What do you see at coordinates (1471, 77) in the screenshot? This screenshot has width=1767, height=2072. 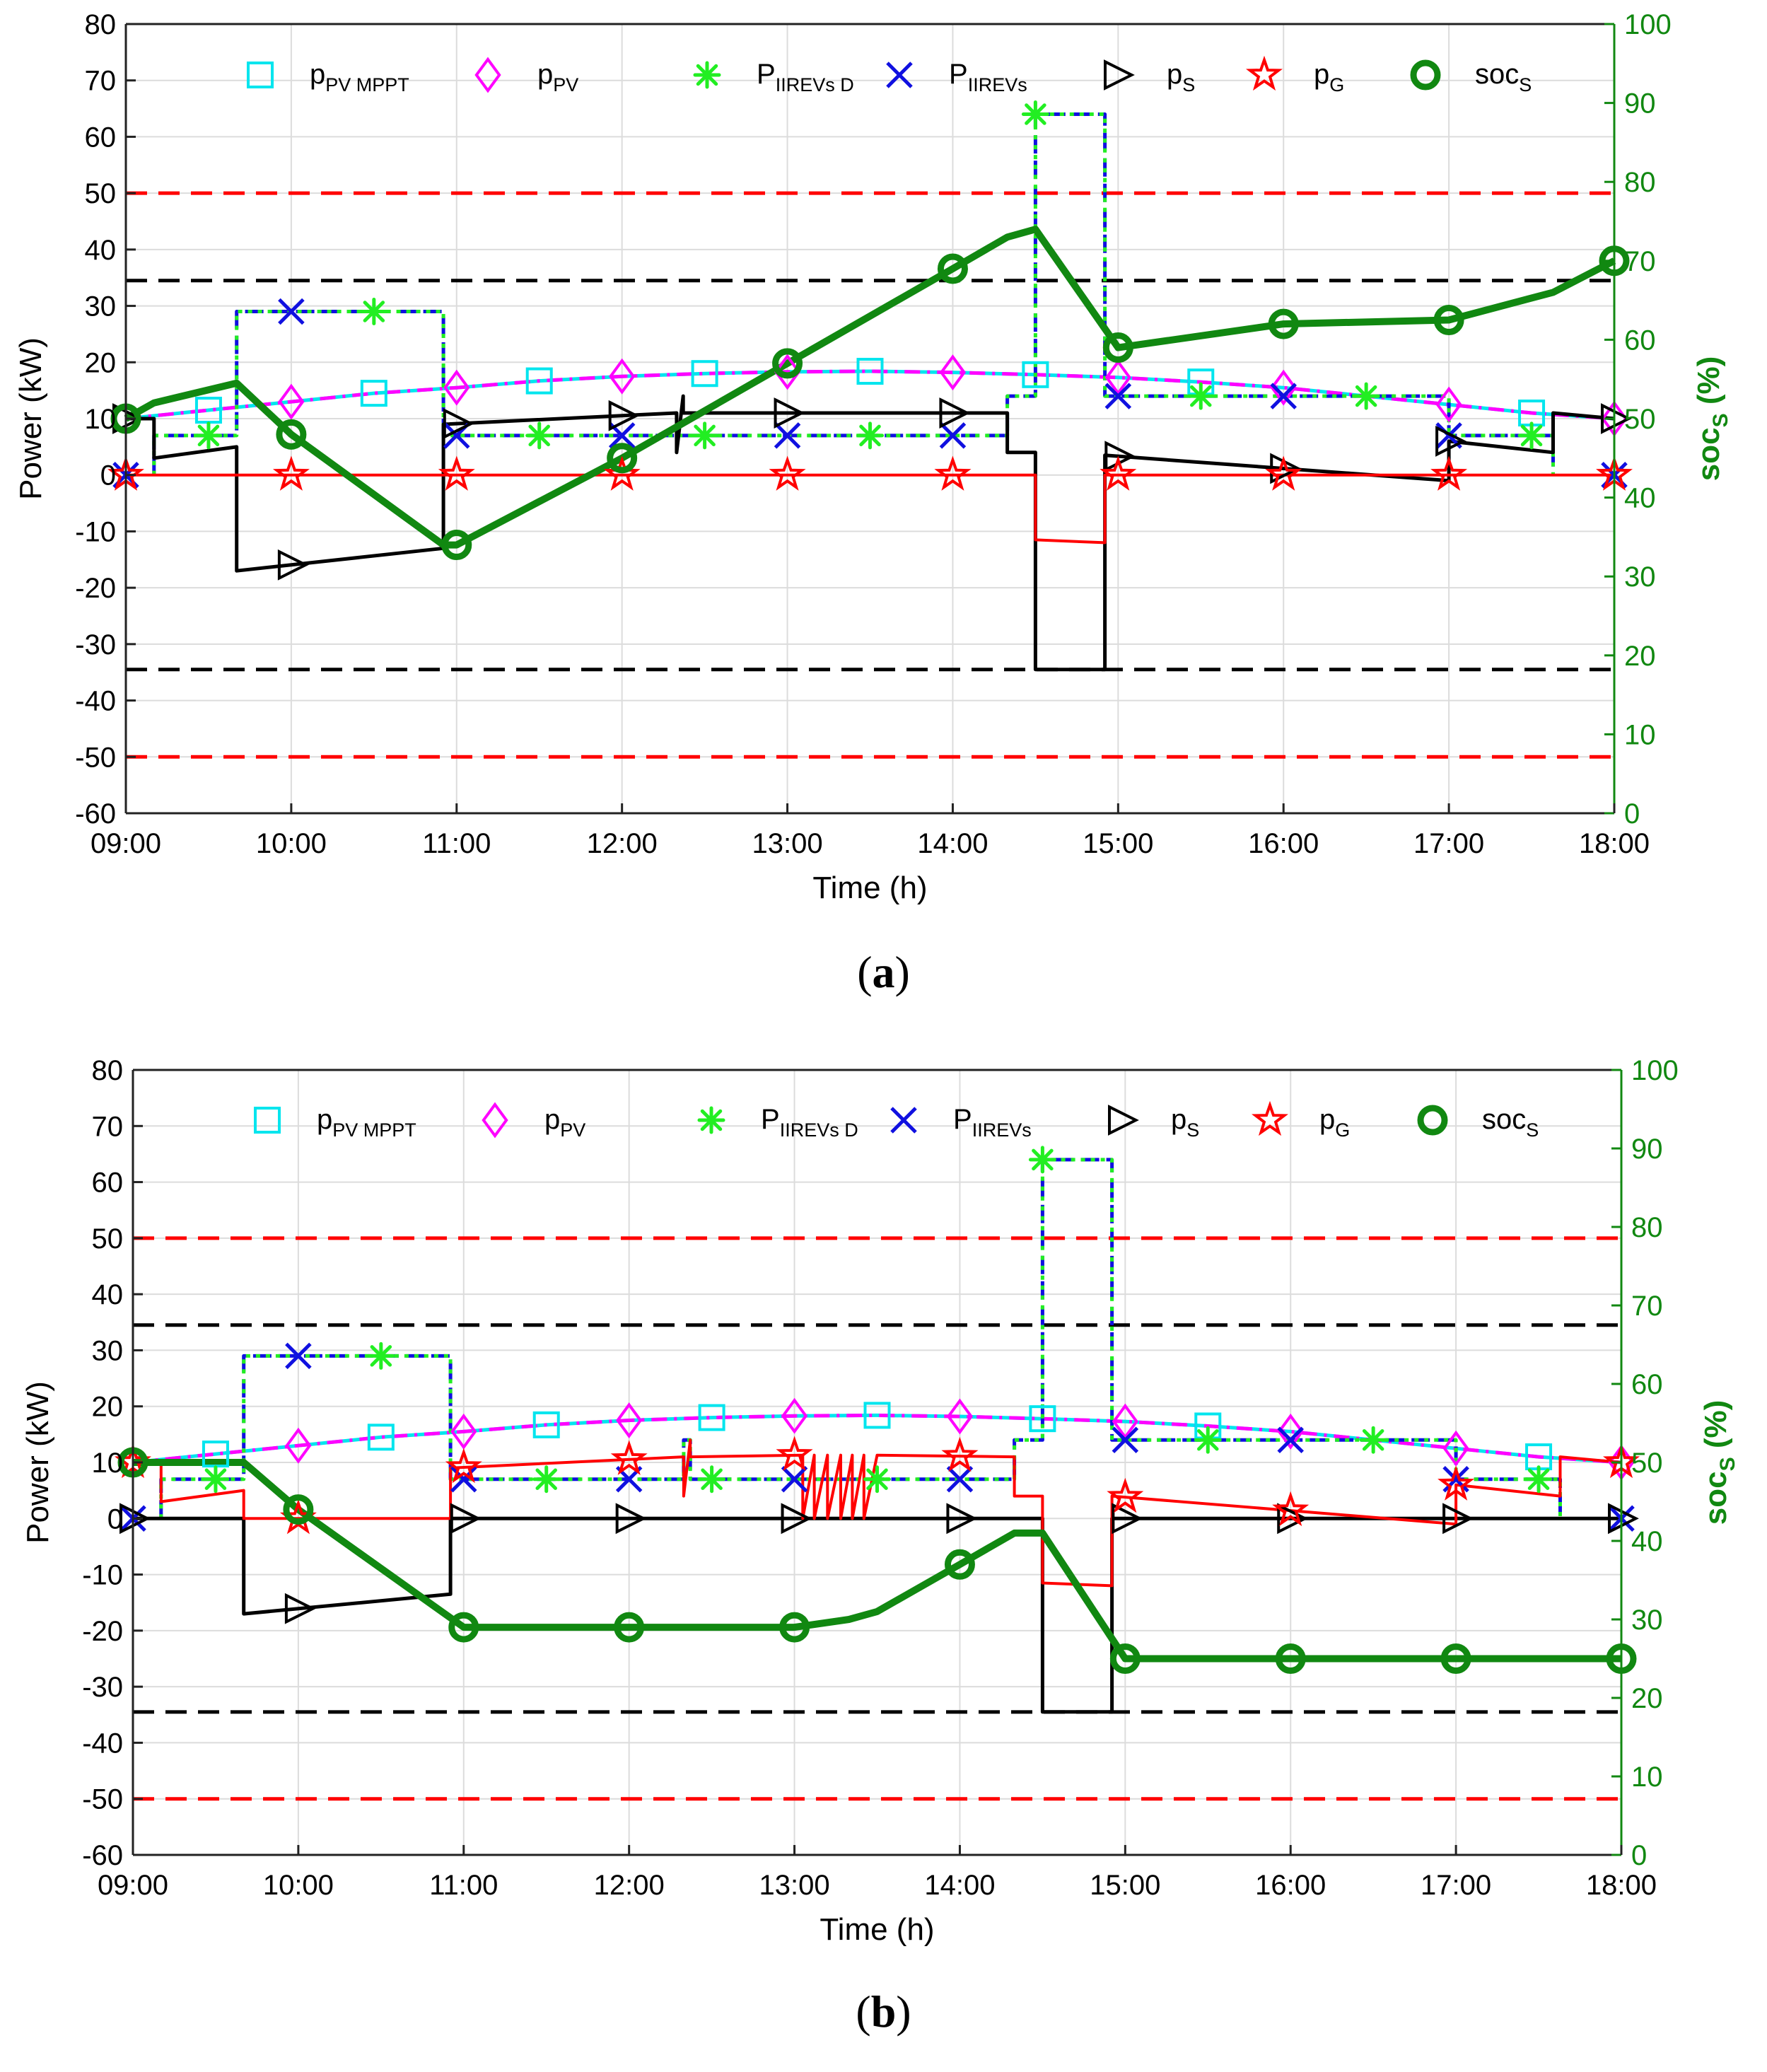 I see `legend-item-a-6: socS` at bounding box center [1471, 77].